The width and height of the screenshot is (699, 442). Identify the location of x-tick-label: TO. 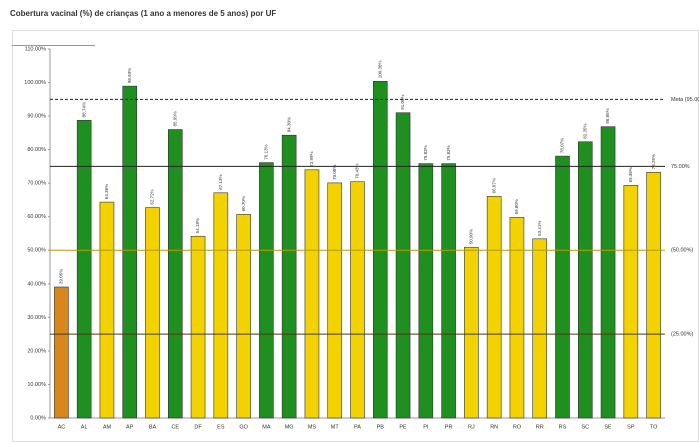
(654, 427).